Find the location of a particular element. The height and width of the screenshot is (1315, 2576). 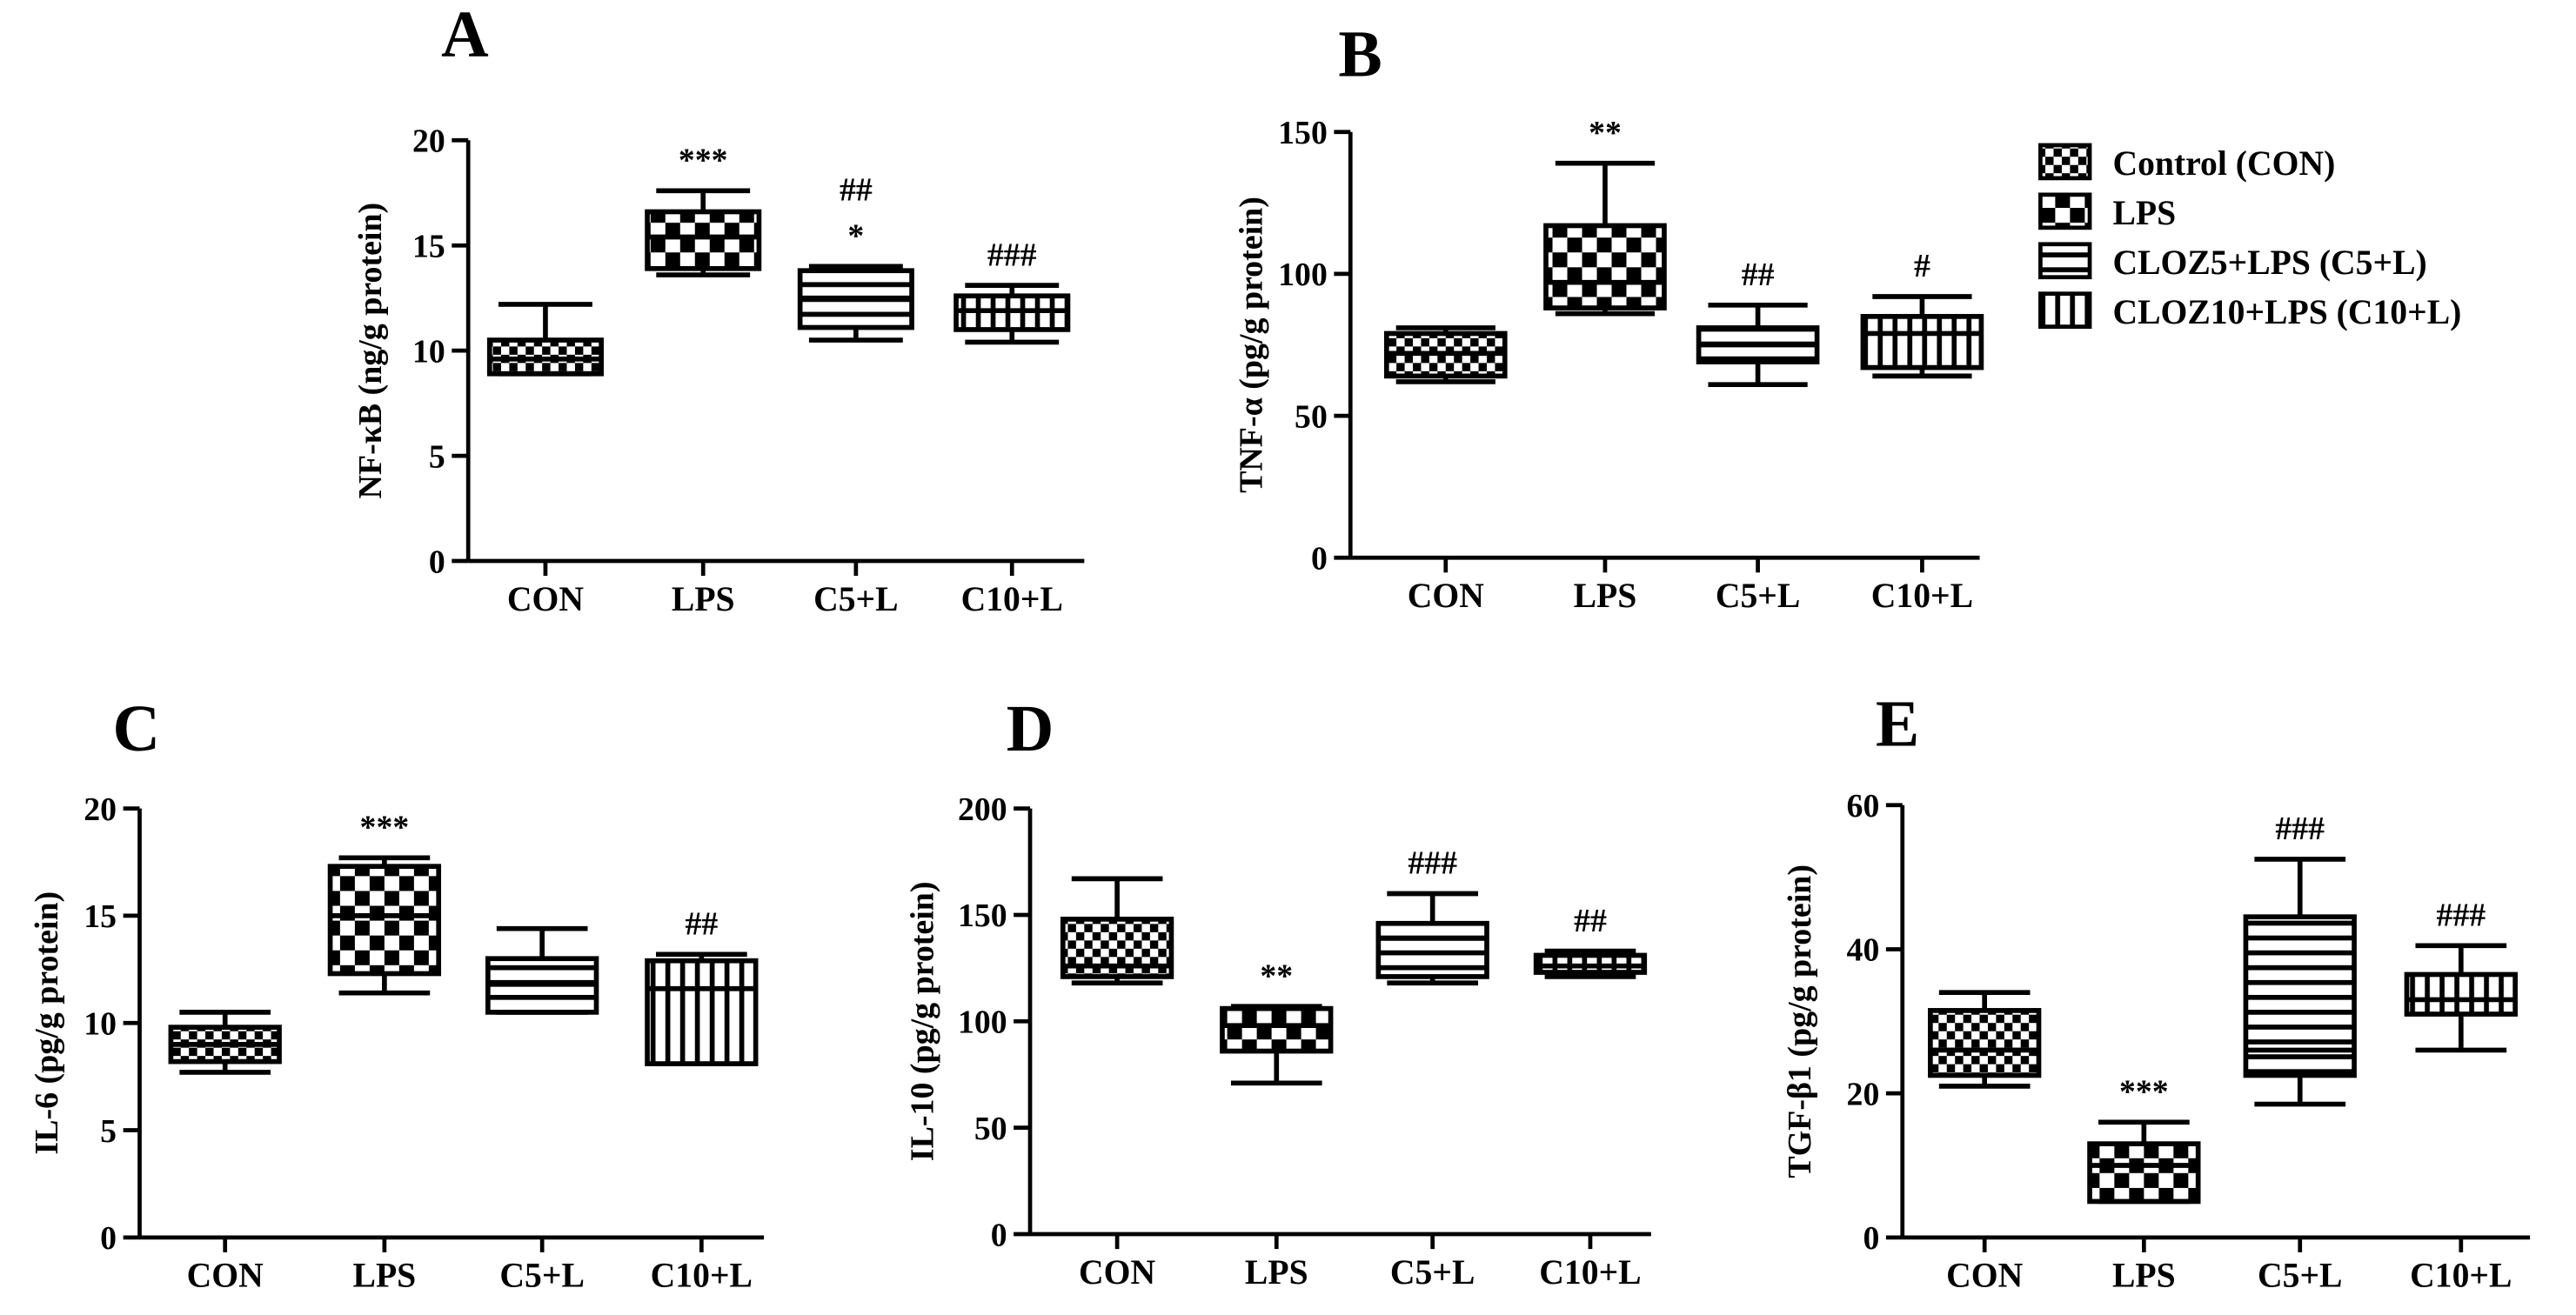

legend-item: Control (CON) is located at coordinates (2186, 163).